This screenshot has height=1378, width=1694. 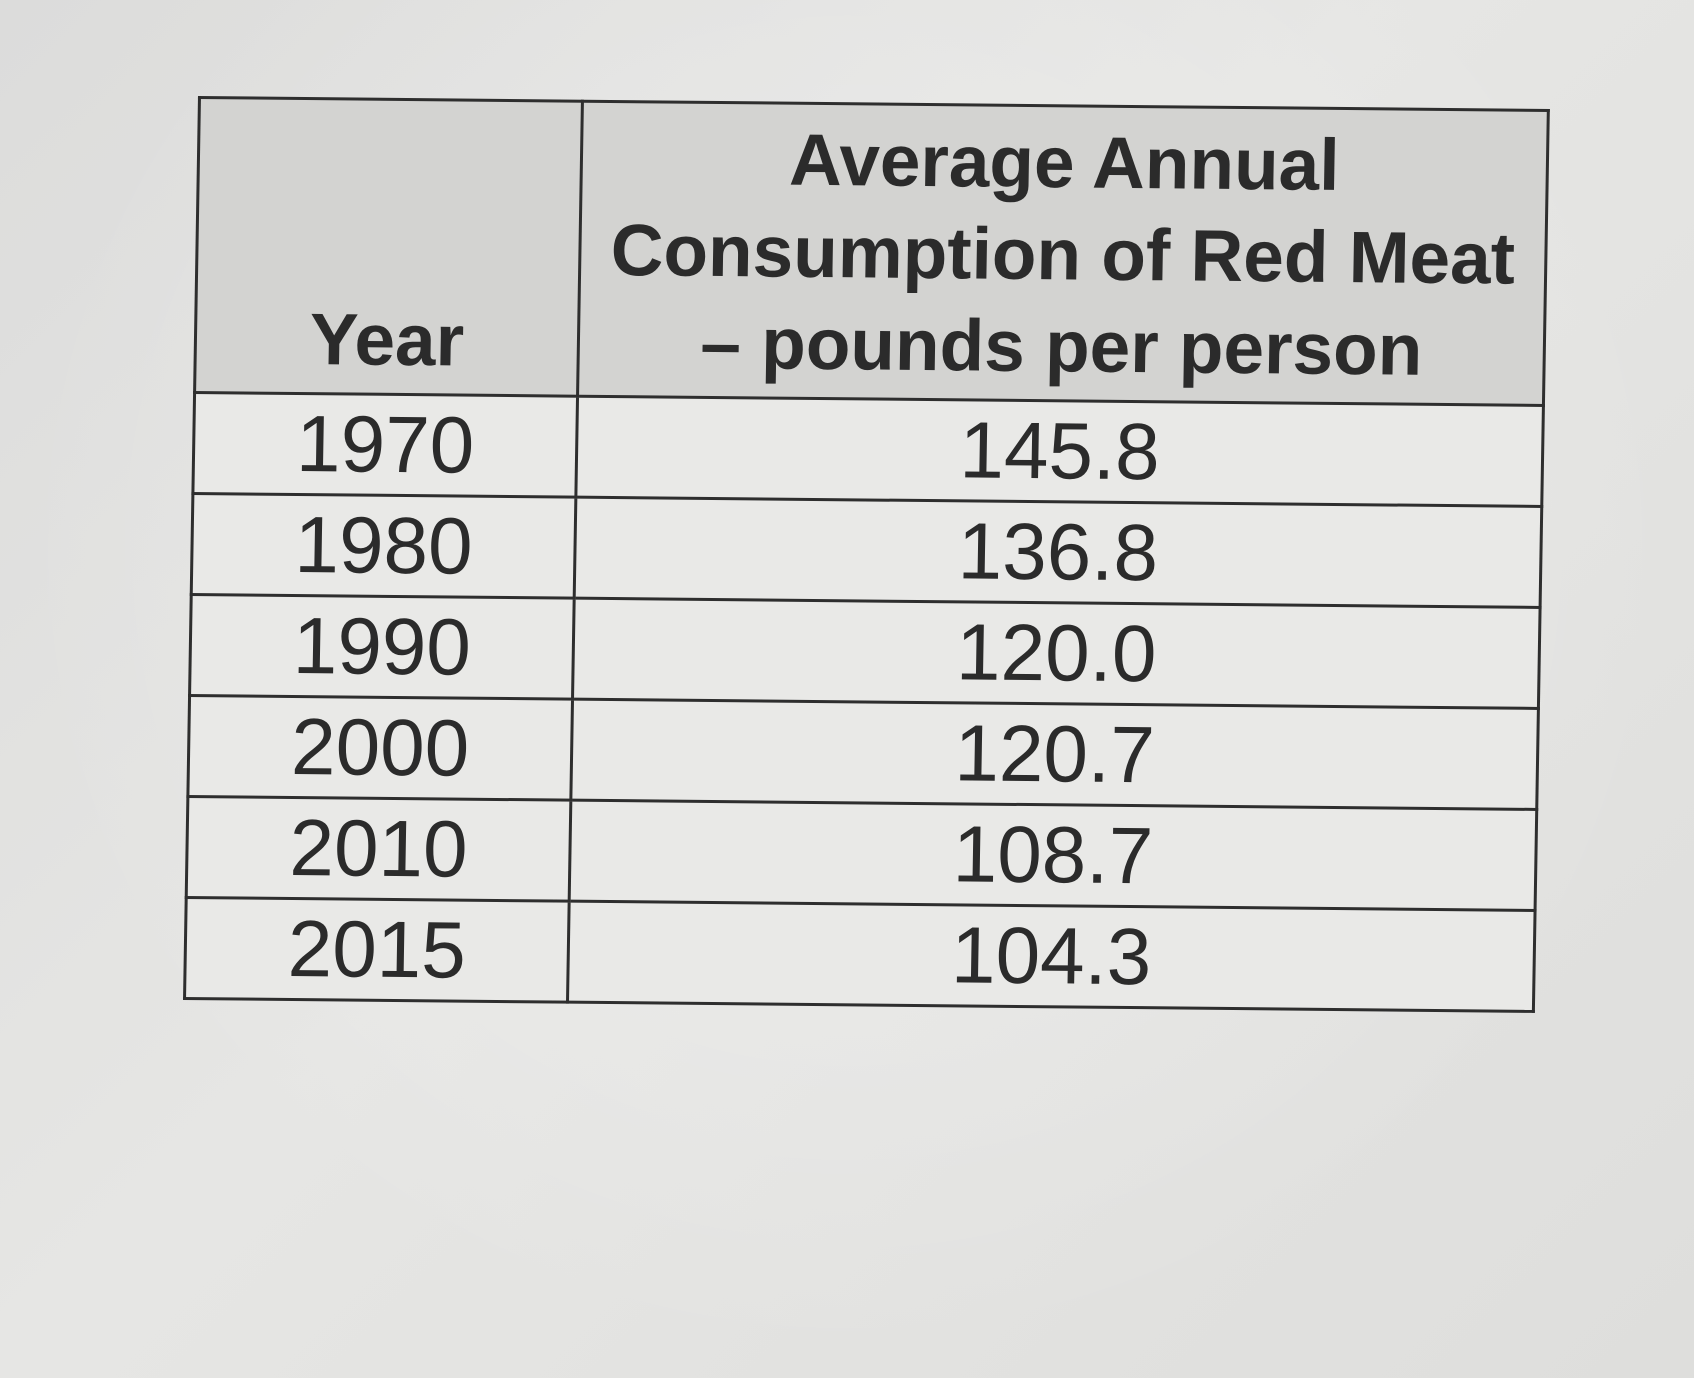 I want to click on table-row: 2000 120.7, so click(x=863, y=752).